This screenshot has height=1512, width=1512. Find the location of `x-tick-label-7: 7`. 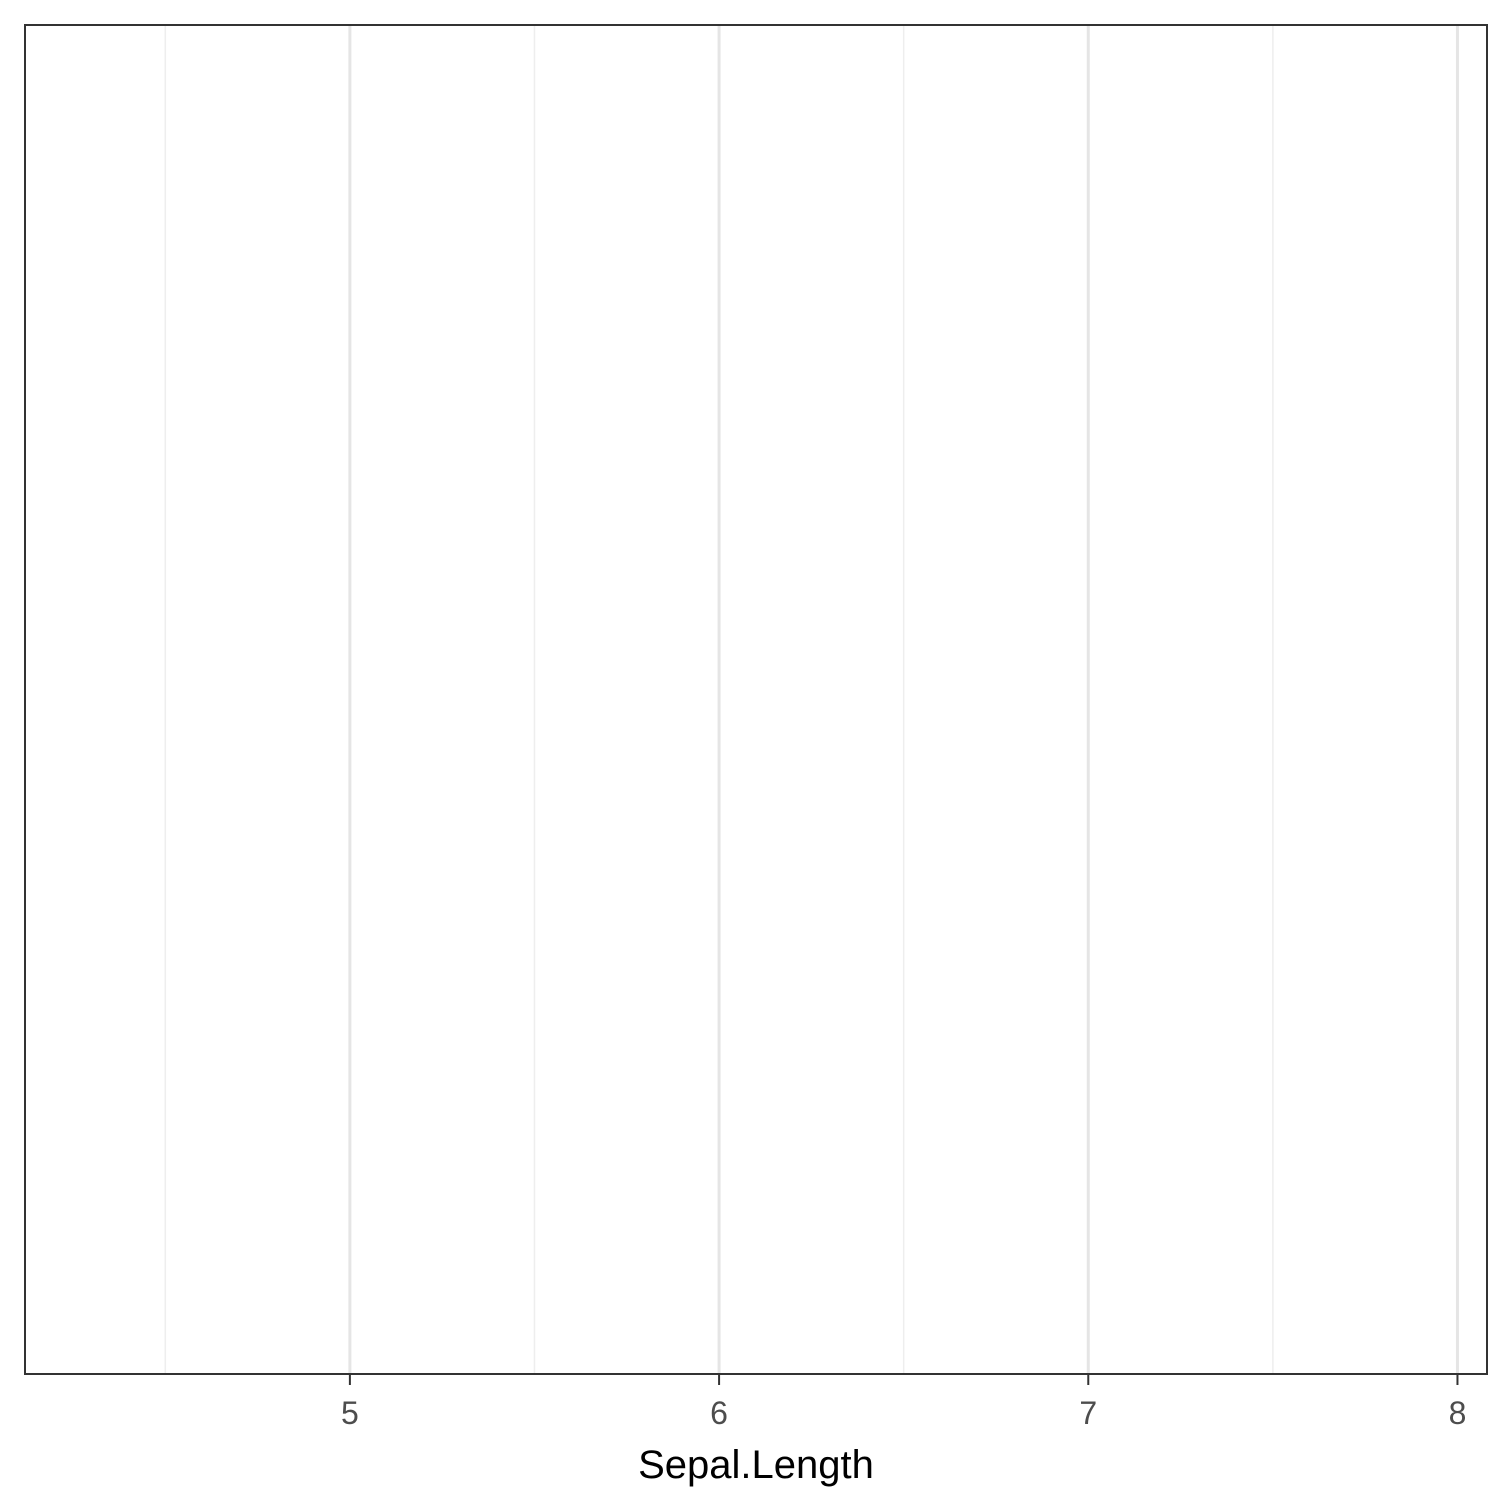

x-tick-label-7: 7 is located at coordinates (1088, 1413).